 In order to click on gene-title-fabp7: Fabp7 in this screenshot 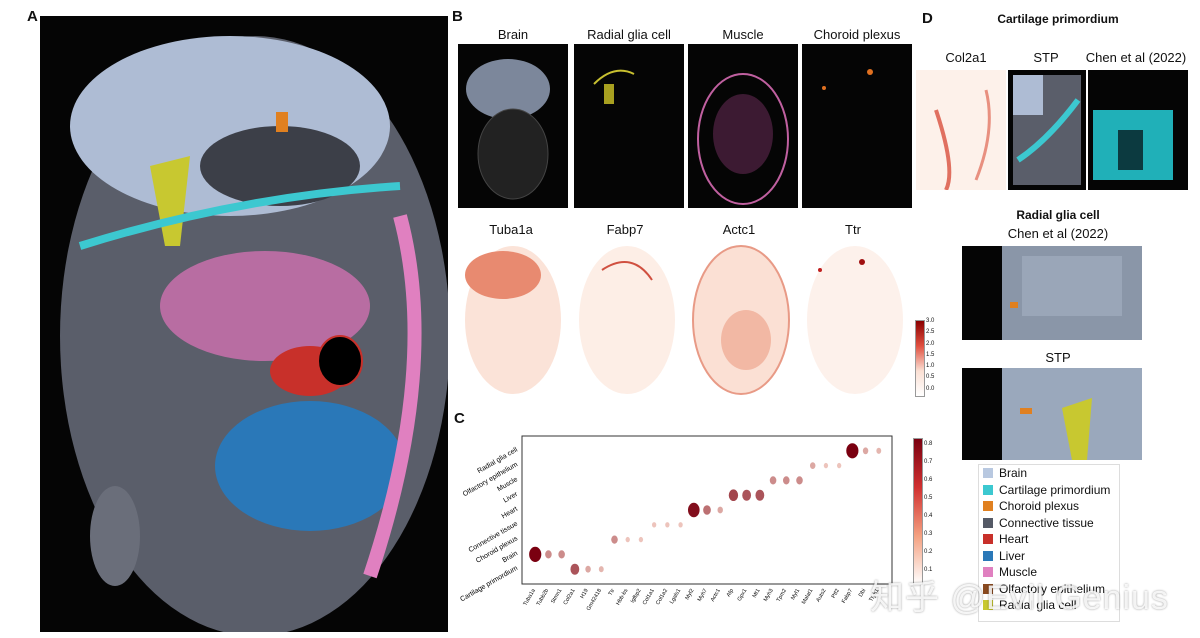, I will do `click(625, 229)`.